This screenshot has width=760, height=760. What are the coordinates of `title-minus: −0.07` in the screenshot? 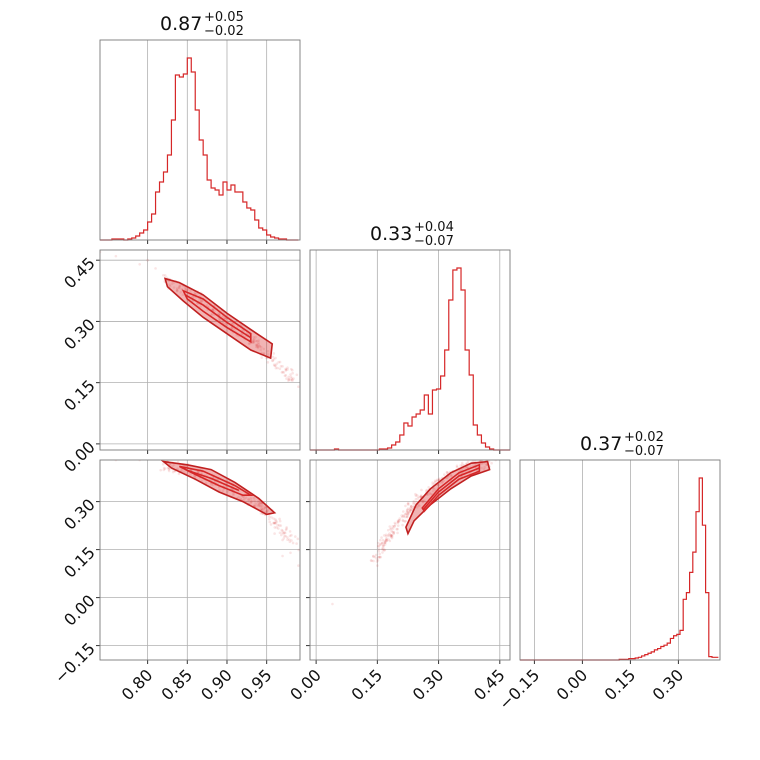 It's located at (644, 451).